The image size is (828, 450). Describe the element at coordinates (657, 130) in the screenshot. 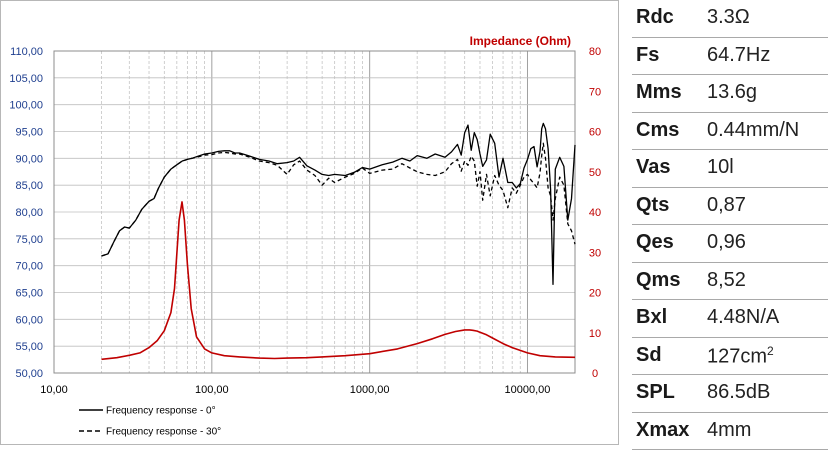

I see `spec-label: Cms` at that location.